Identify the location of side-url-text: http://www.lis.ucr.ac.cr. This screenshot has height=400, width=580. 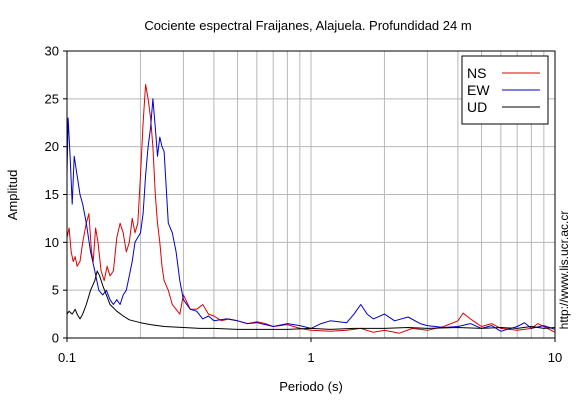
(564, 270).